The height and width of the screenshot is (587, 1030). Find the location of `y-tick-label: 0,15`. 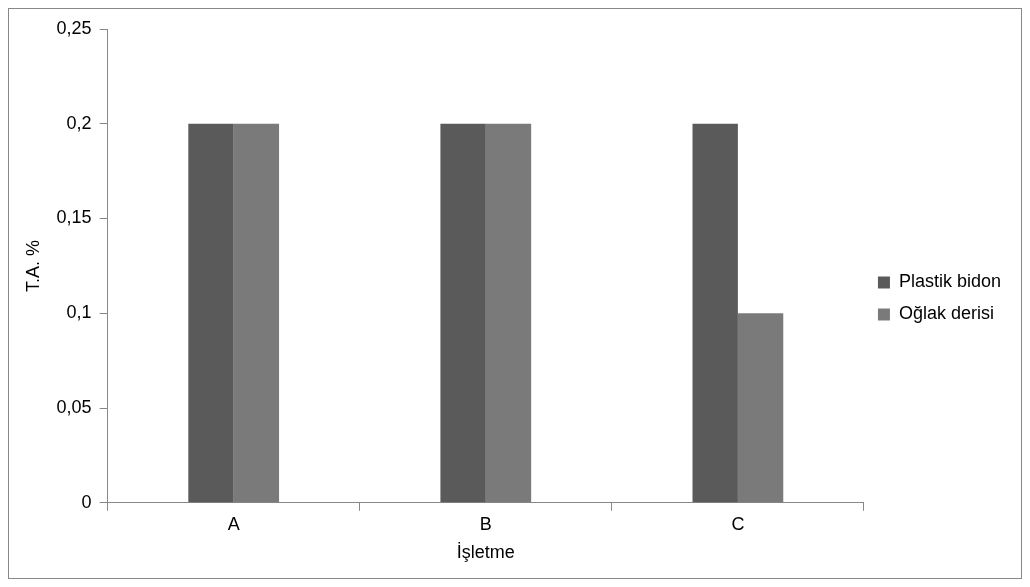

y-tick-label: 0,15 is located at coordinates (74, 217).